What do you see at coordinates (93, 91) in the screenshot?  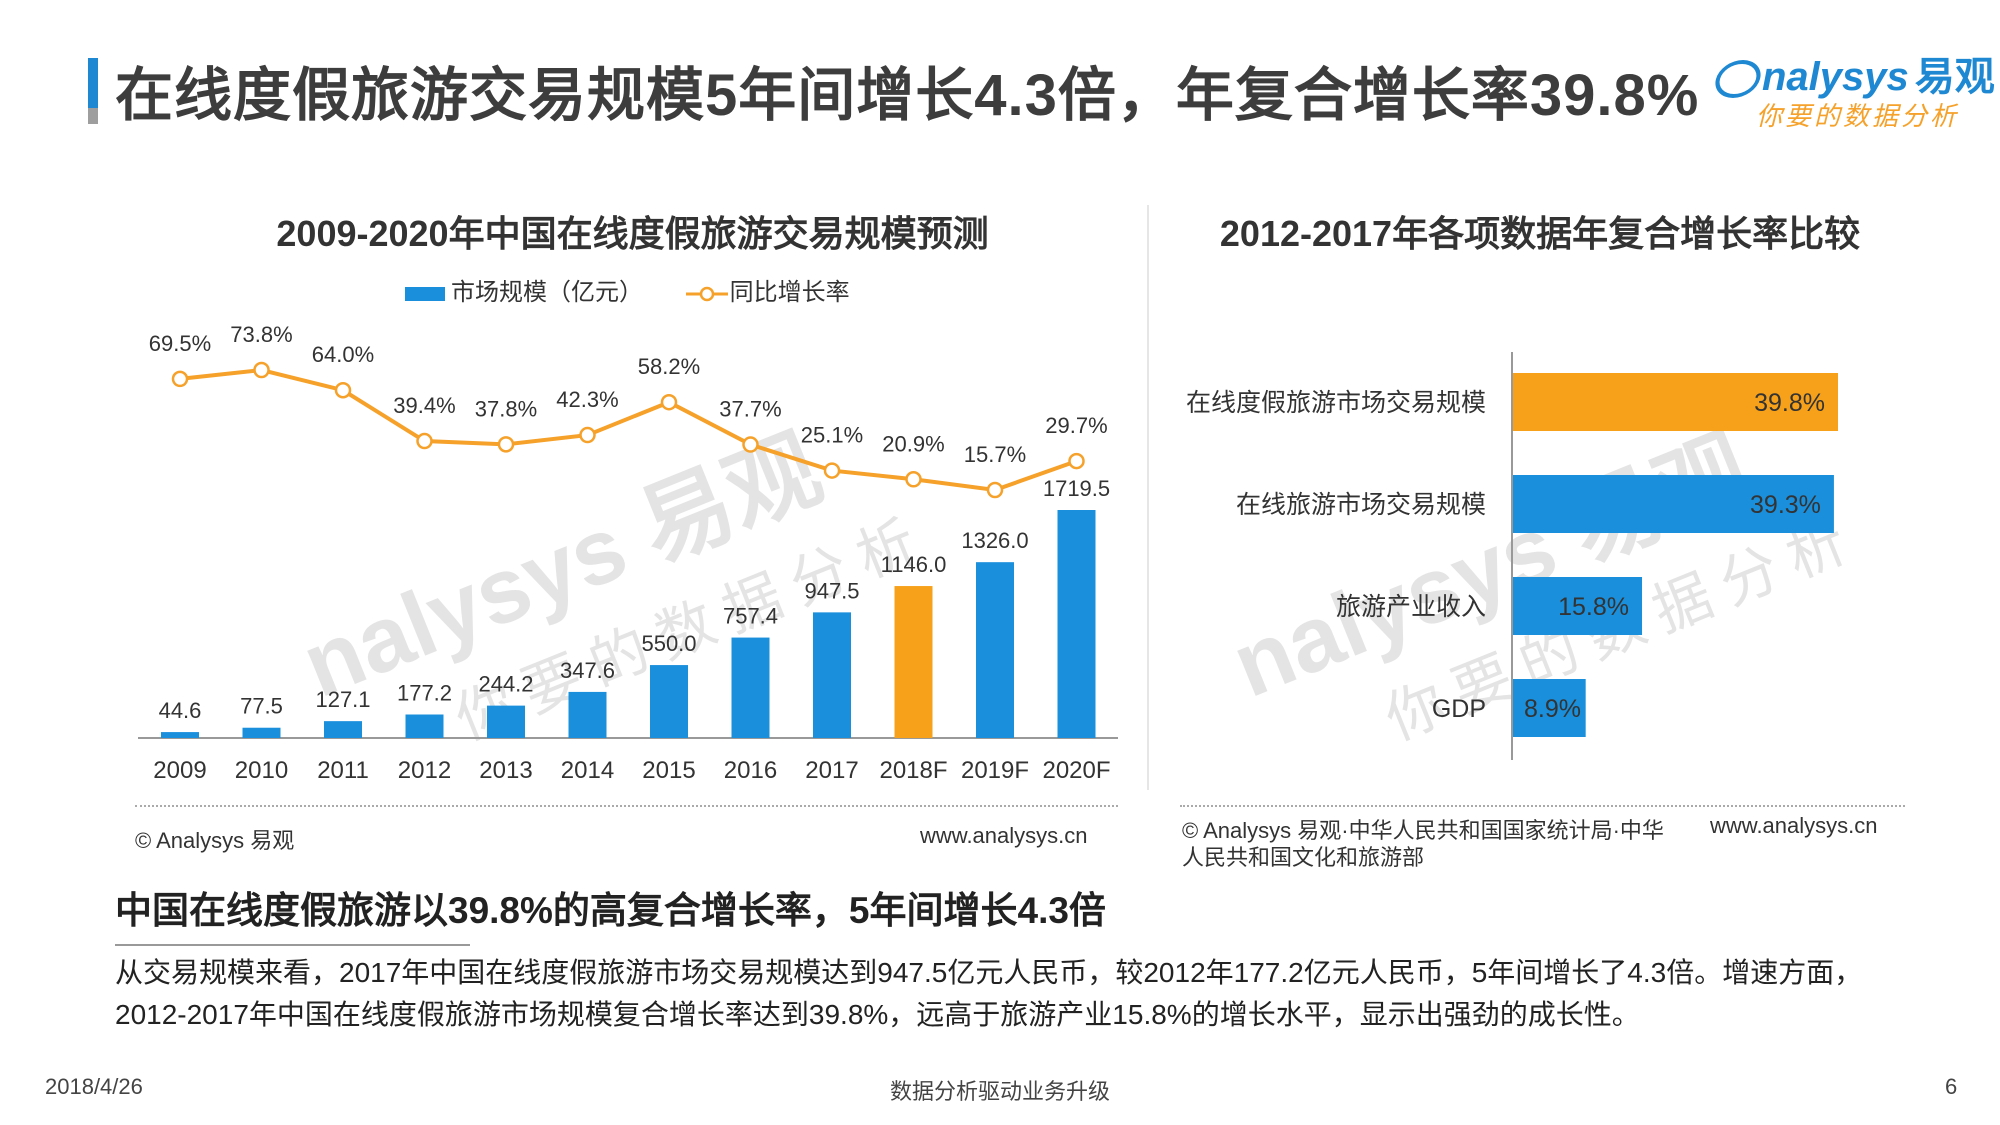 I see `title-accent-bar` at bounding box center [93, 91].